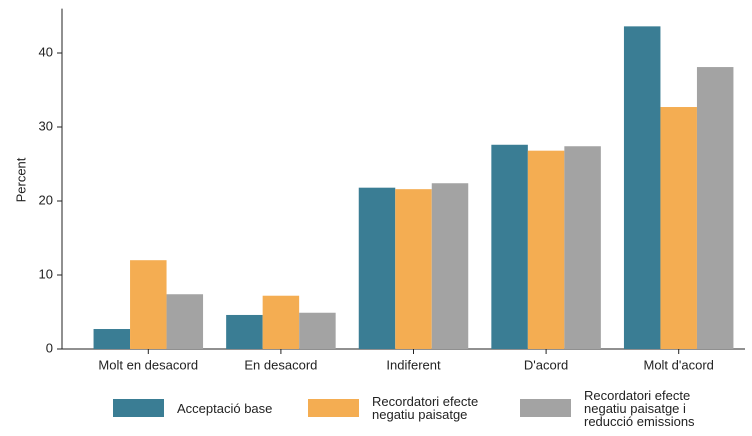  I want to click on y-tick-label: 40, so click(46, 51).